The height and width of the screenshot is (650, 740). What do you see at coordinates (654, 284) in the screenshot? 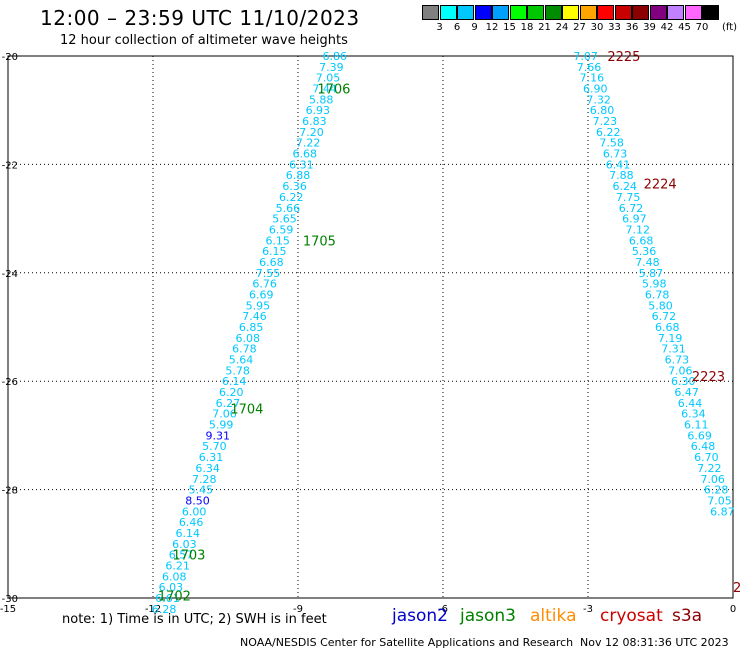
I see `swh-value-label: 5.98` at bounding box center [654, 284].